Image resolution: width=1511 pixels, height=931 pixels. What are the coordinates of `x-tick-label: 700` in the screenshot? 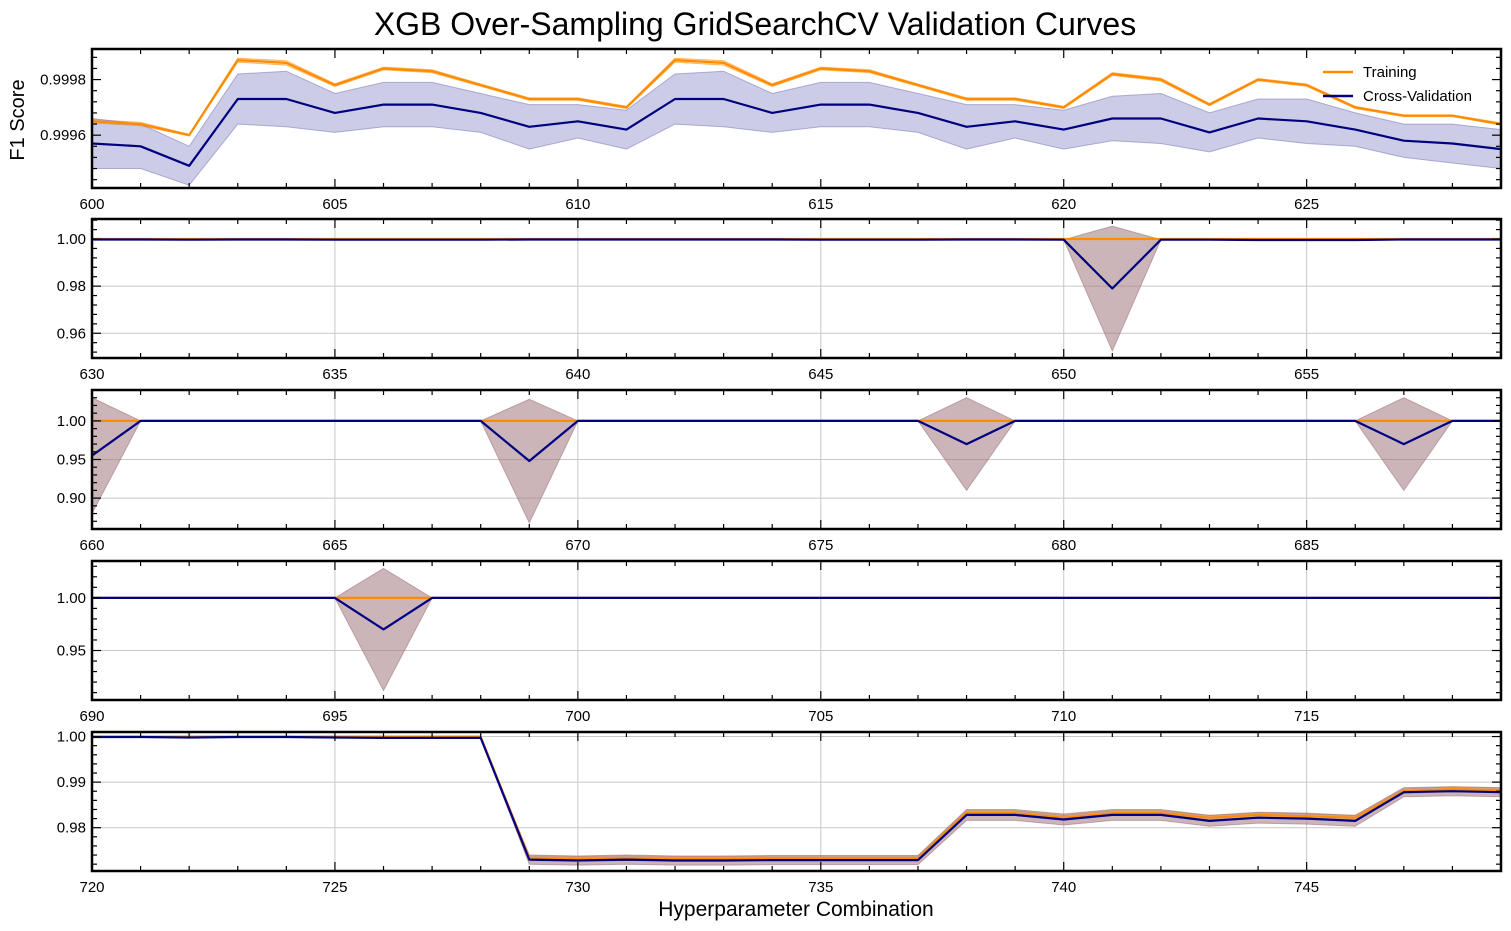 It's located at (577, 716).